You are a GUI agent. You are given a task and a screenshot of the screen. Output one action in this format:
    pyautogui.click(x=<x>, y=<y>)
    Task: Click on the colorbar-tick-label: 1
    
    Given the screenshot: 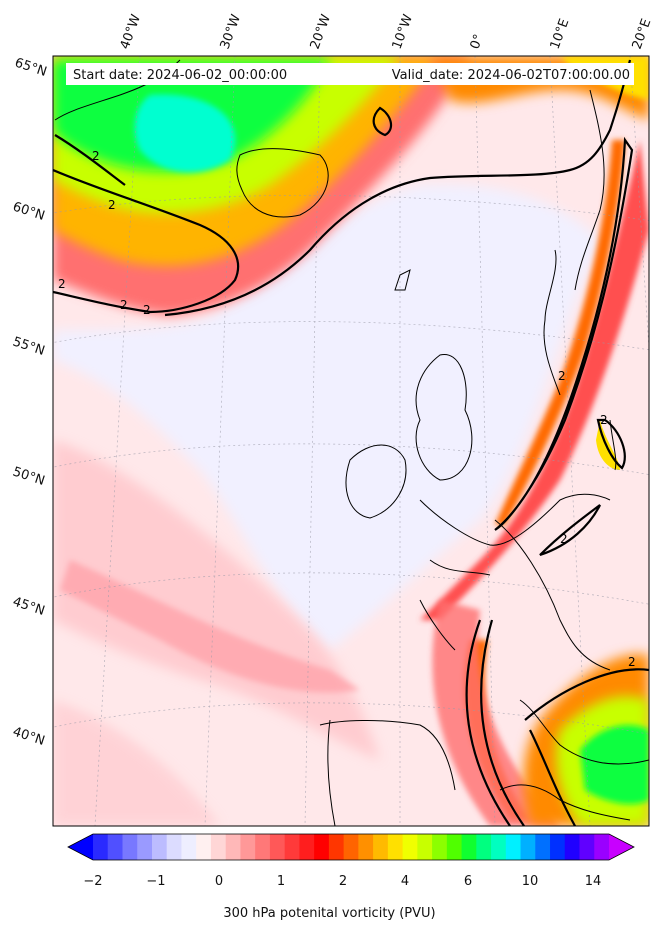 What is the action you would take?
    pyautogui.click(x=281, y=881)
    